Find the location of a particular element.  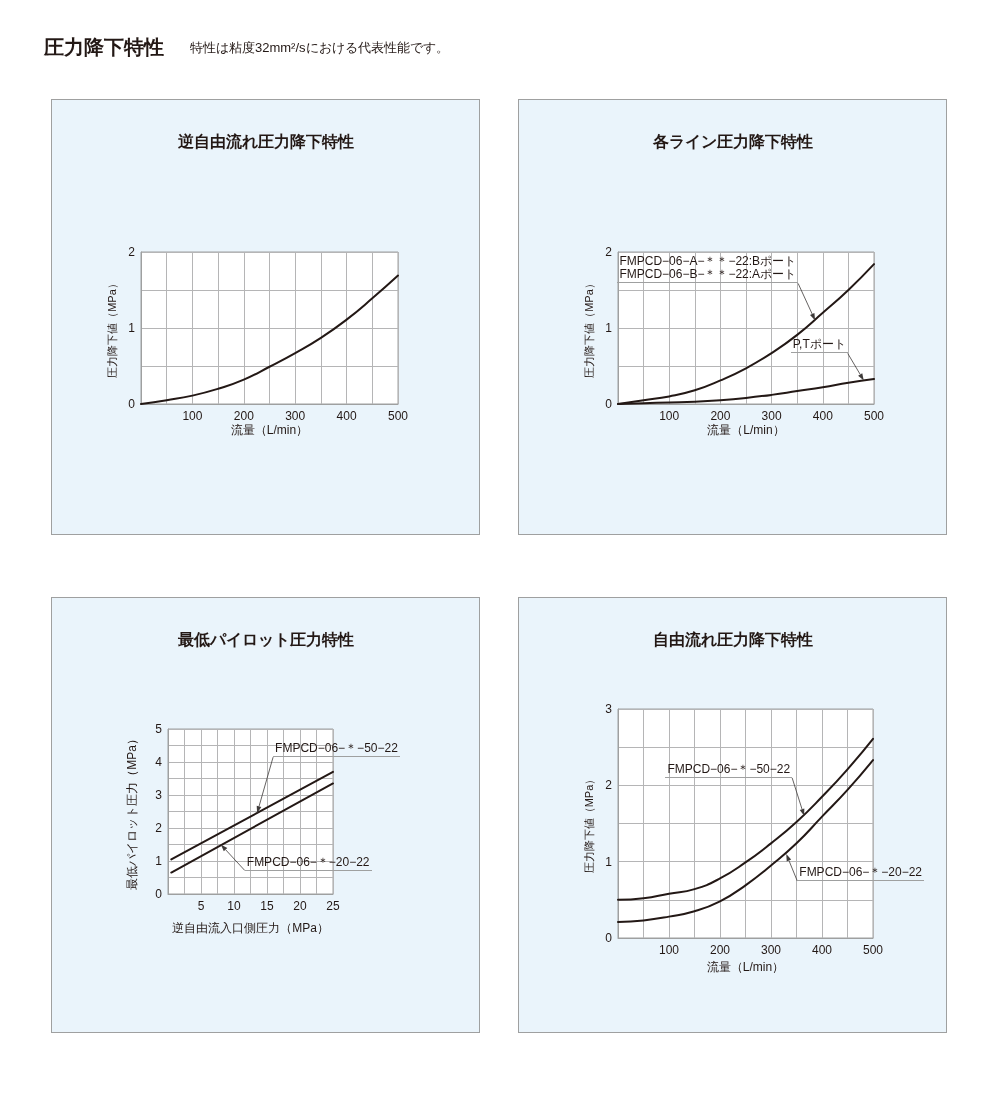

chart-title: 最低パイロット圧力特性 is located at coordinates (265, 639).